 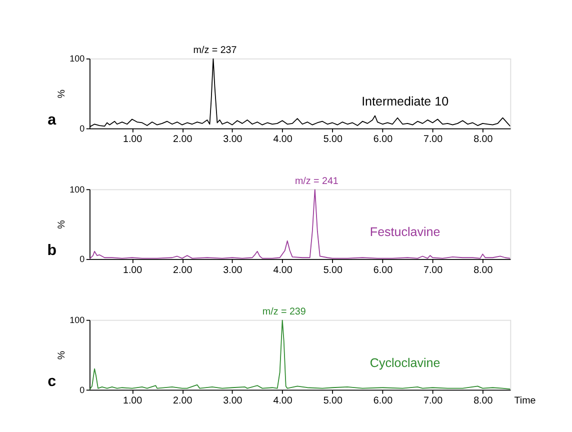 I want to click on x-axis-title: Time, so click(x=525, y=401).